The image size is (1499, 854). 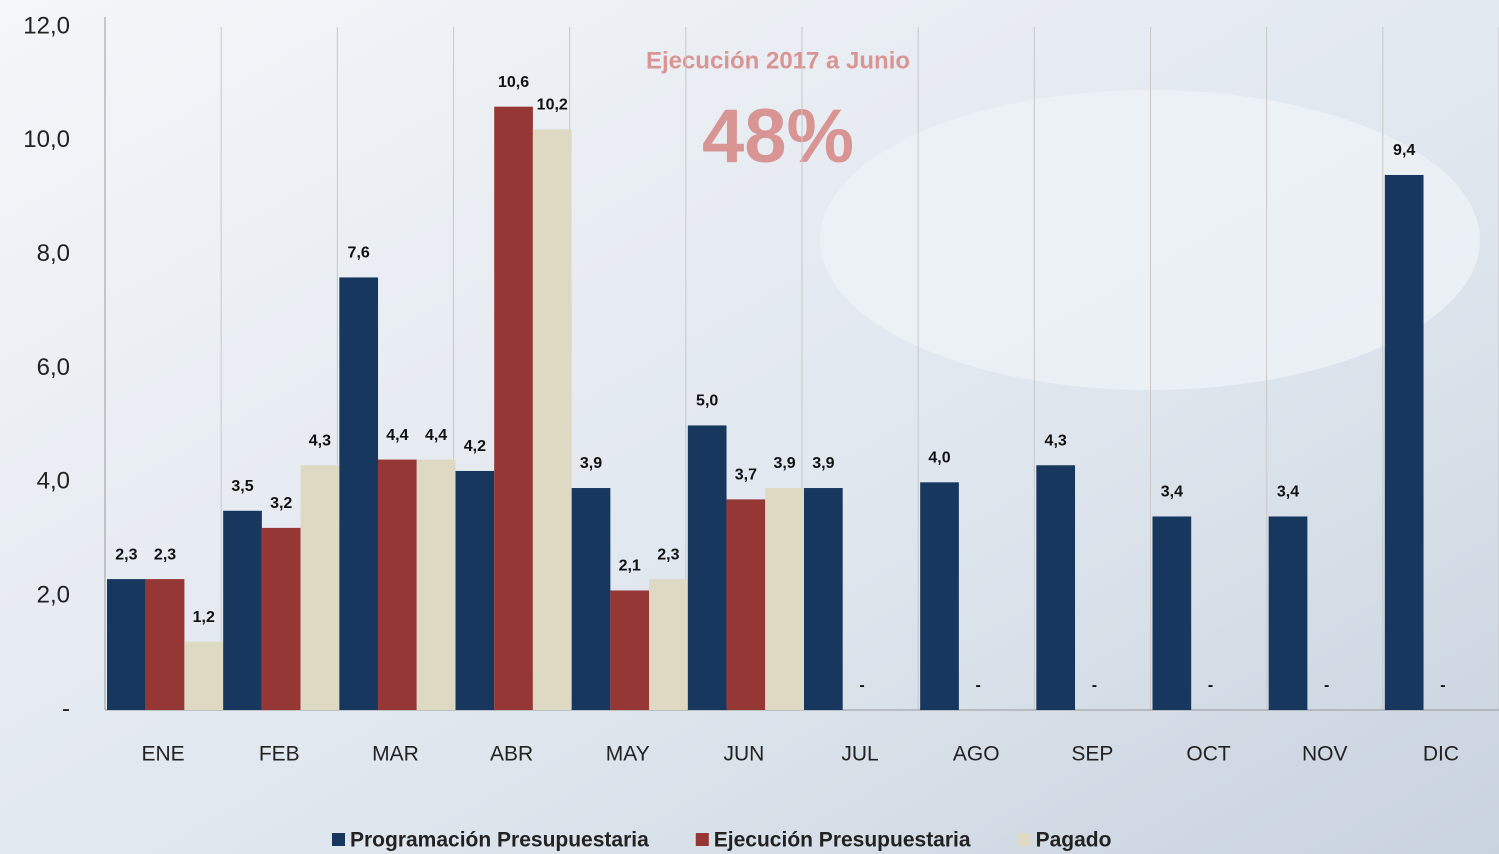 I want to click on data-label: 1,2, so click(x=204, y=617).